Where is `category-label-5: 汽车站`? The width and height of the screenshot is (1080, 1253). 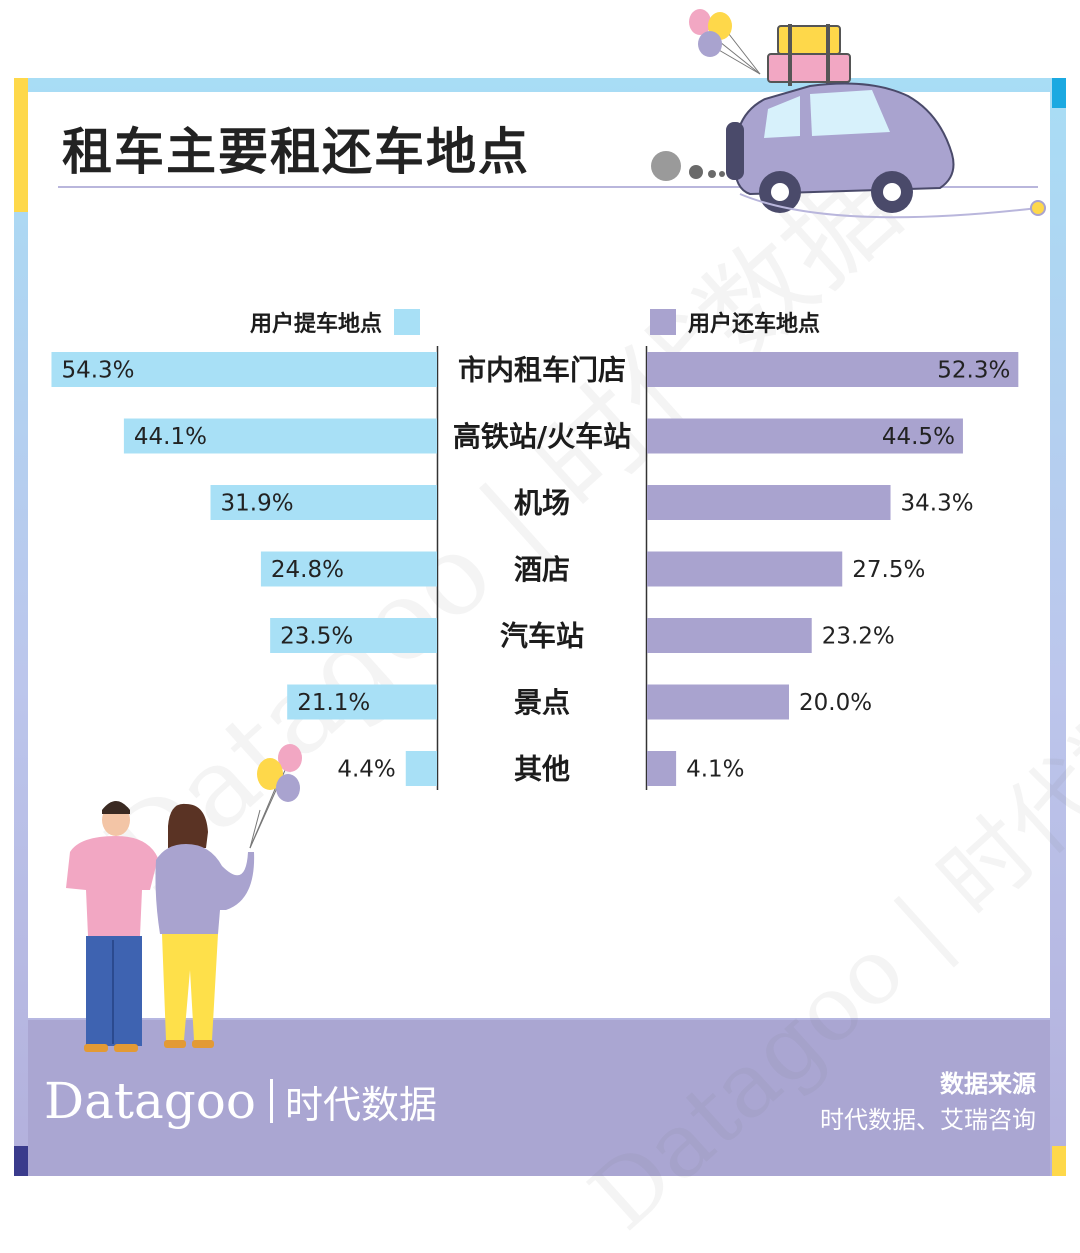 category-label-5: 汽车站 is located at coordinates (542, 636).